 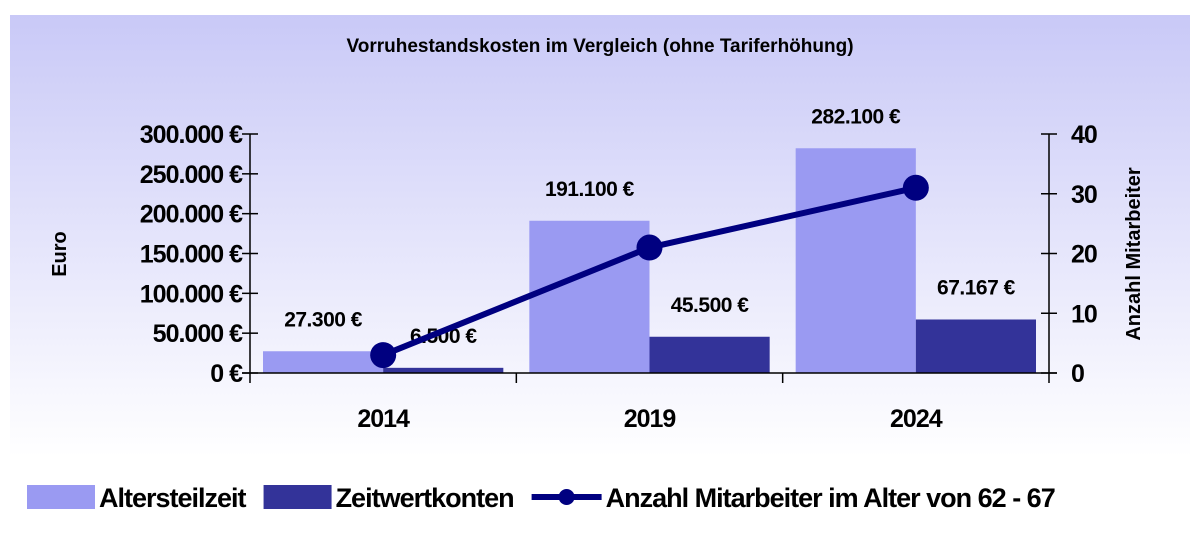 I want to click on data-label: 27.300 €, so click(x=323, y=319).